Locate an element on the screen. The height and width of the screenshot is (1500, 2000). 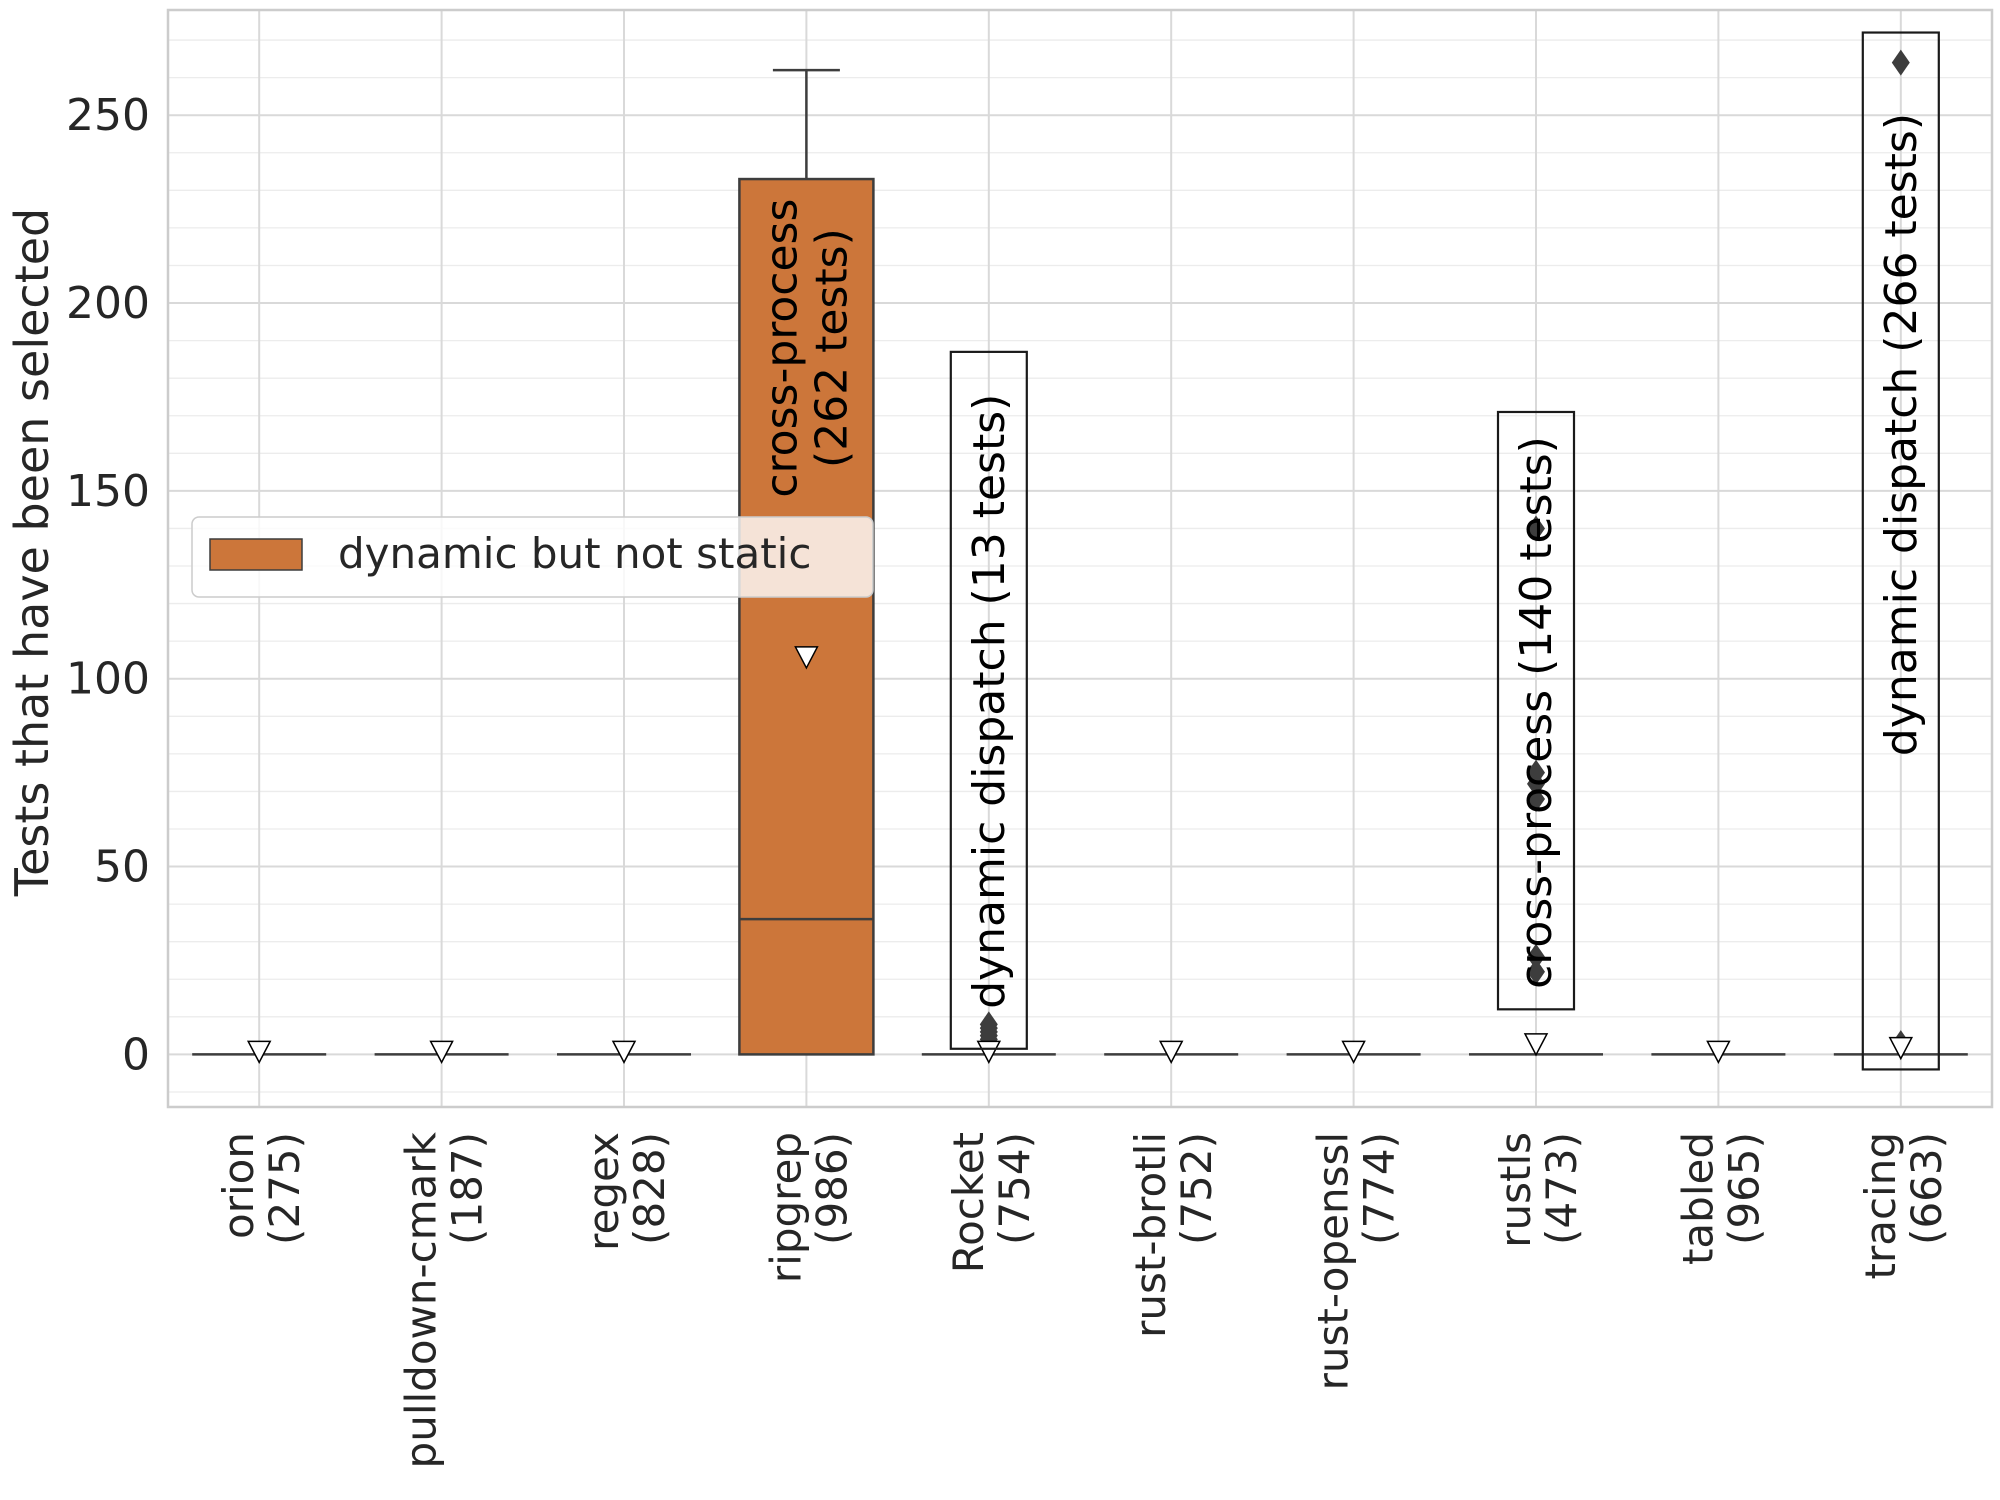
x-tick-name: tabled is located at coordinates (1697, 1198).